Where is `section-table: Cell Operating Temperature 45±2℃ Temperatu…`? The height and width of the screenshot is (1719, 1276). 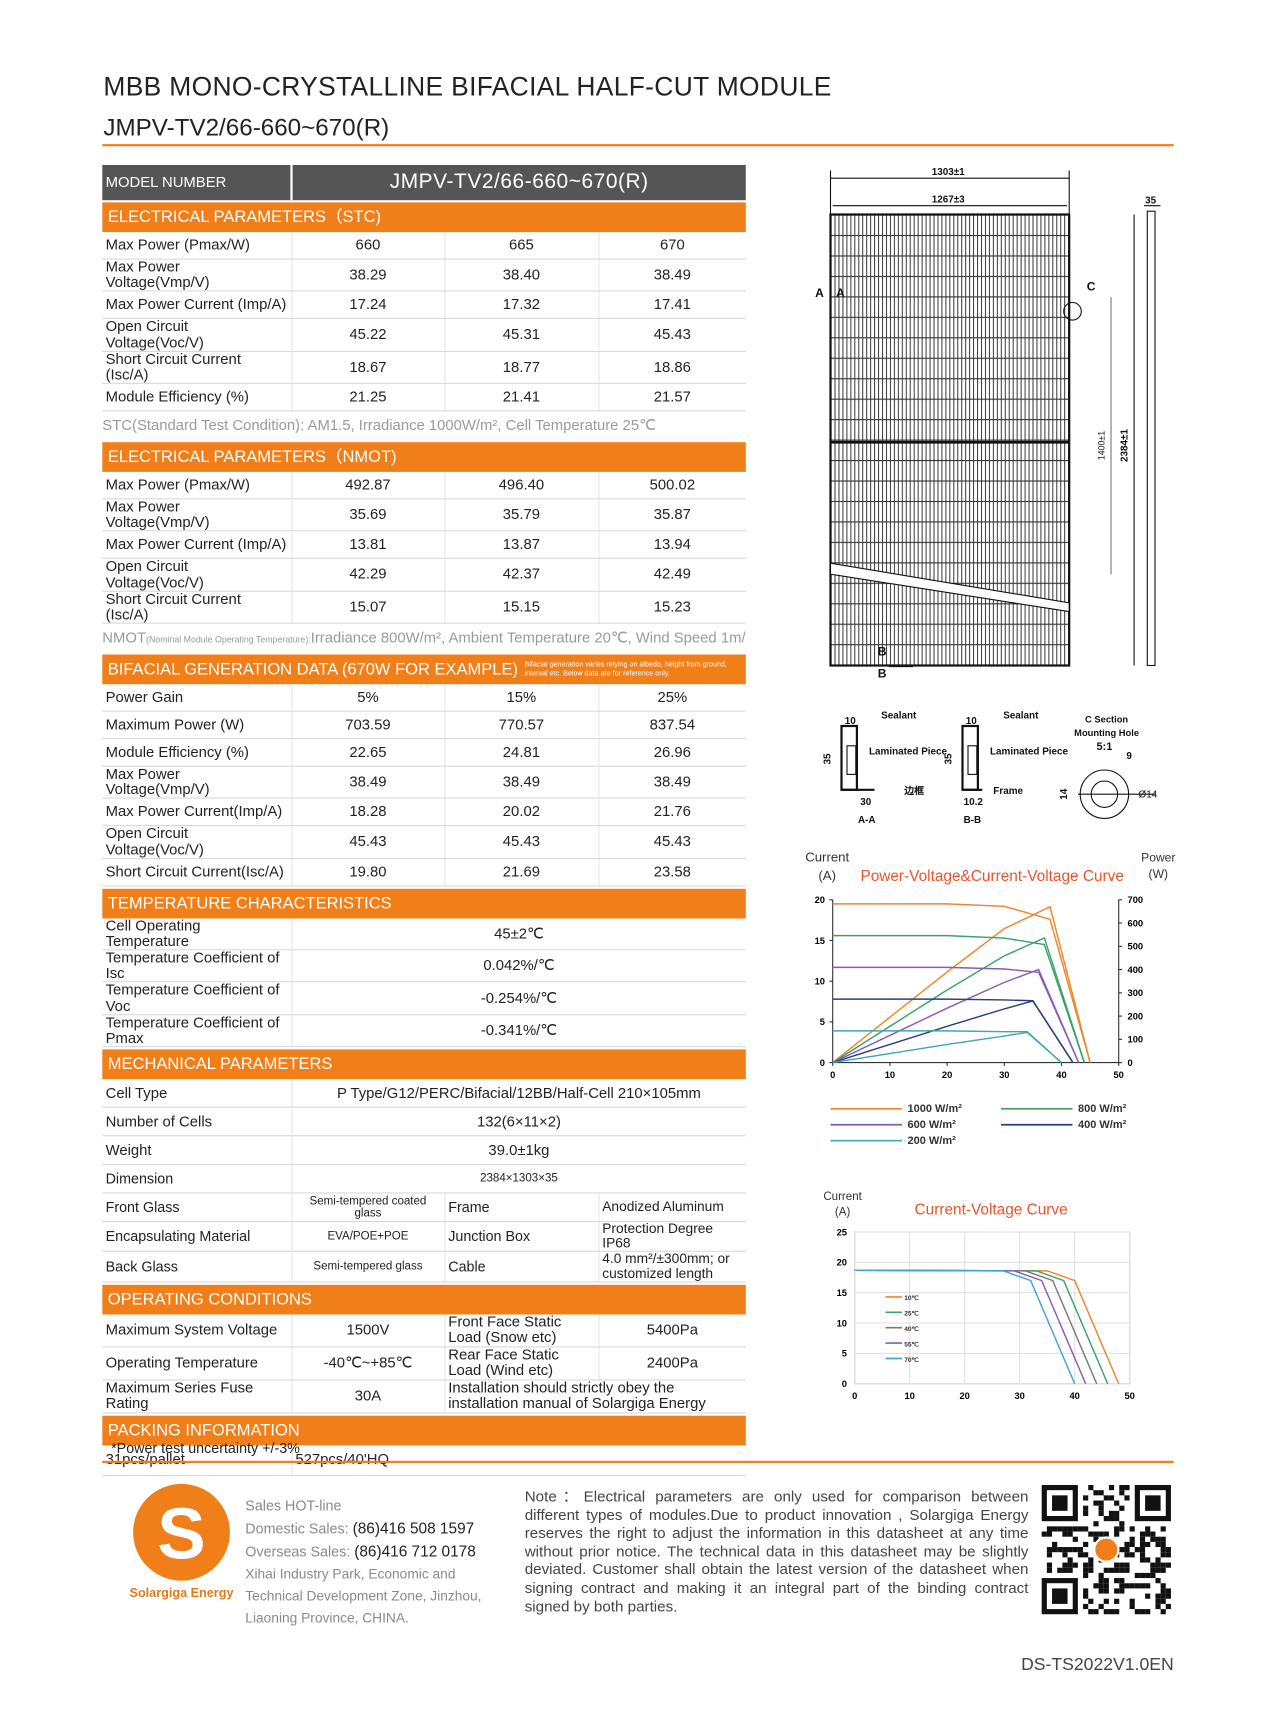 section-table: Cell Operating Temperature 45±2℃ Temperatu… is located at coordinates (424, 983).